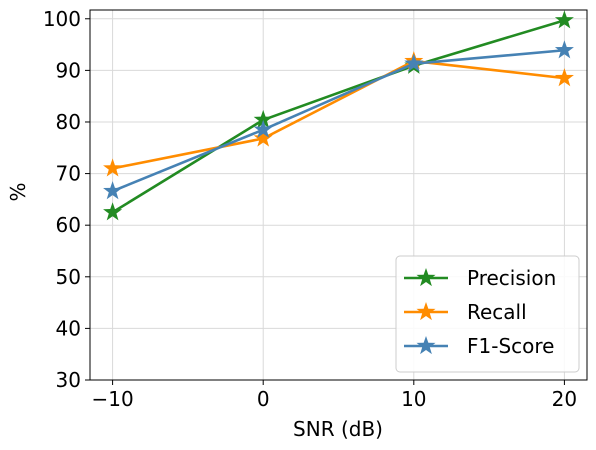  Describe the element at coordinates (68, 225) in the screenshot. I see `y-tick-label: 60` at that location.